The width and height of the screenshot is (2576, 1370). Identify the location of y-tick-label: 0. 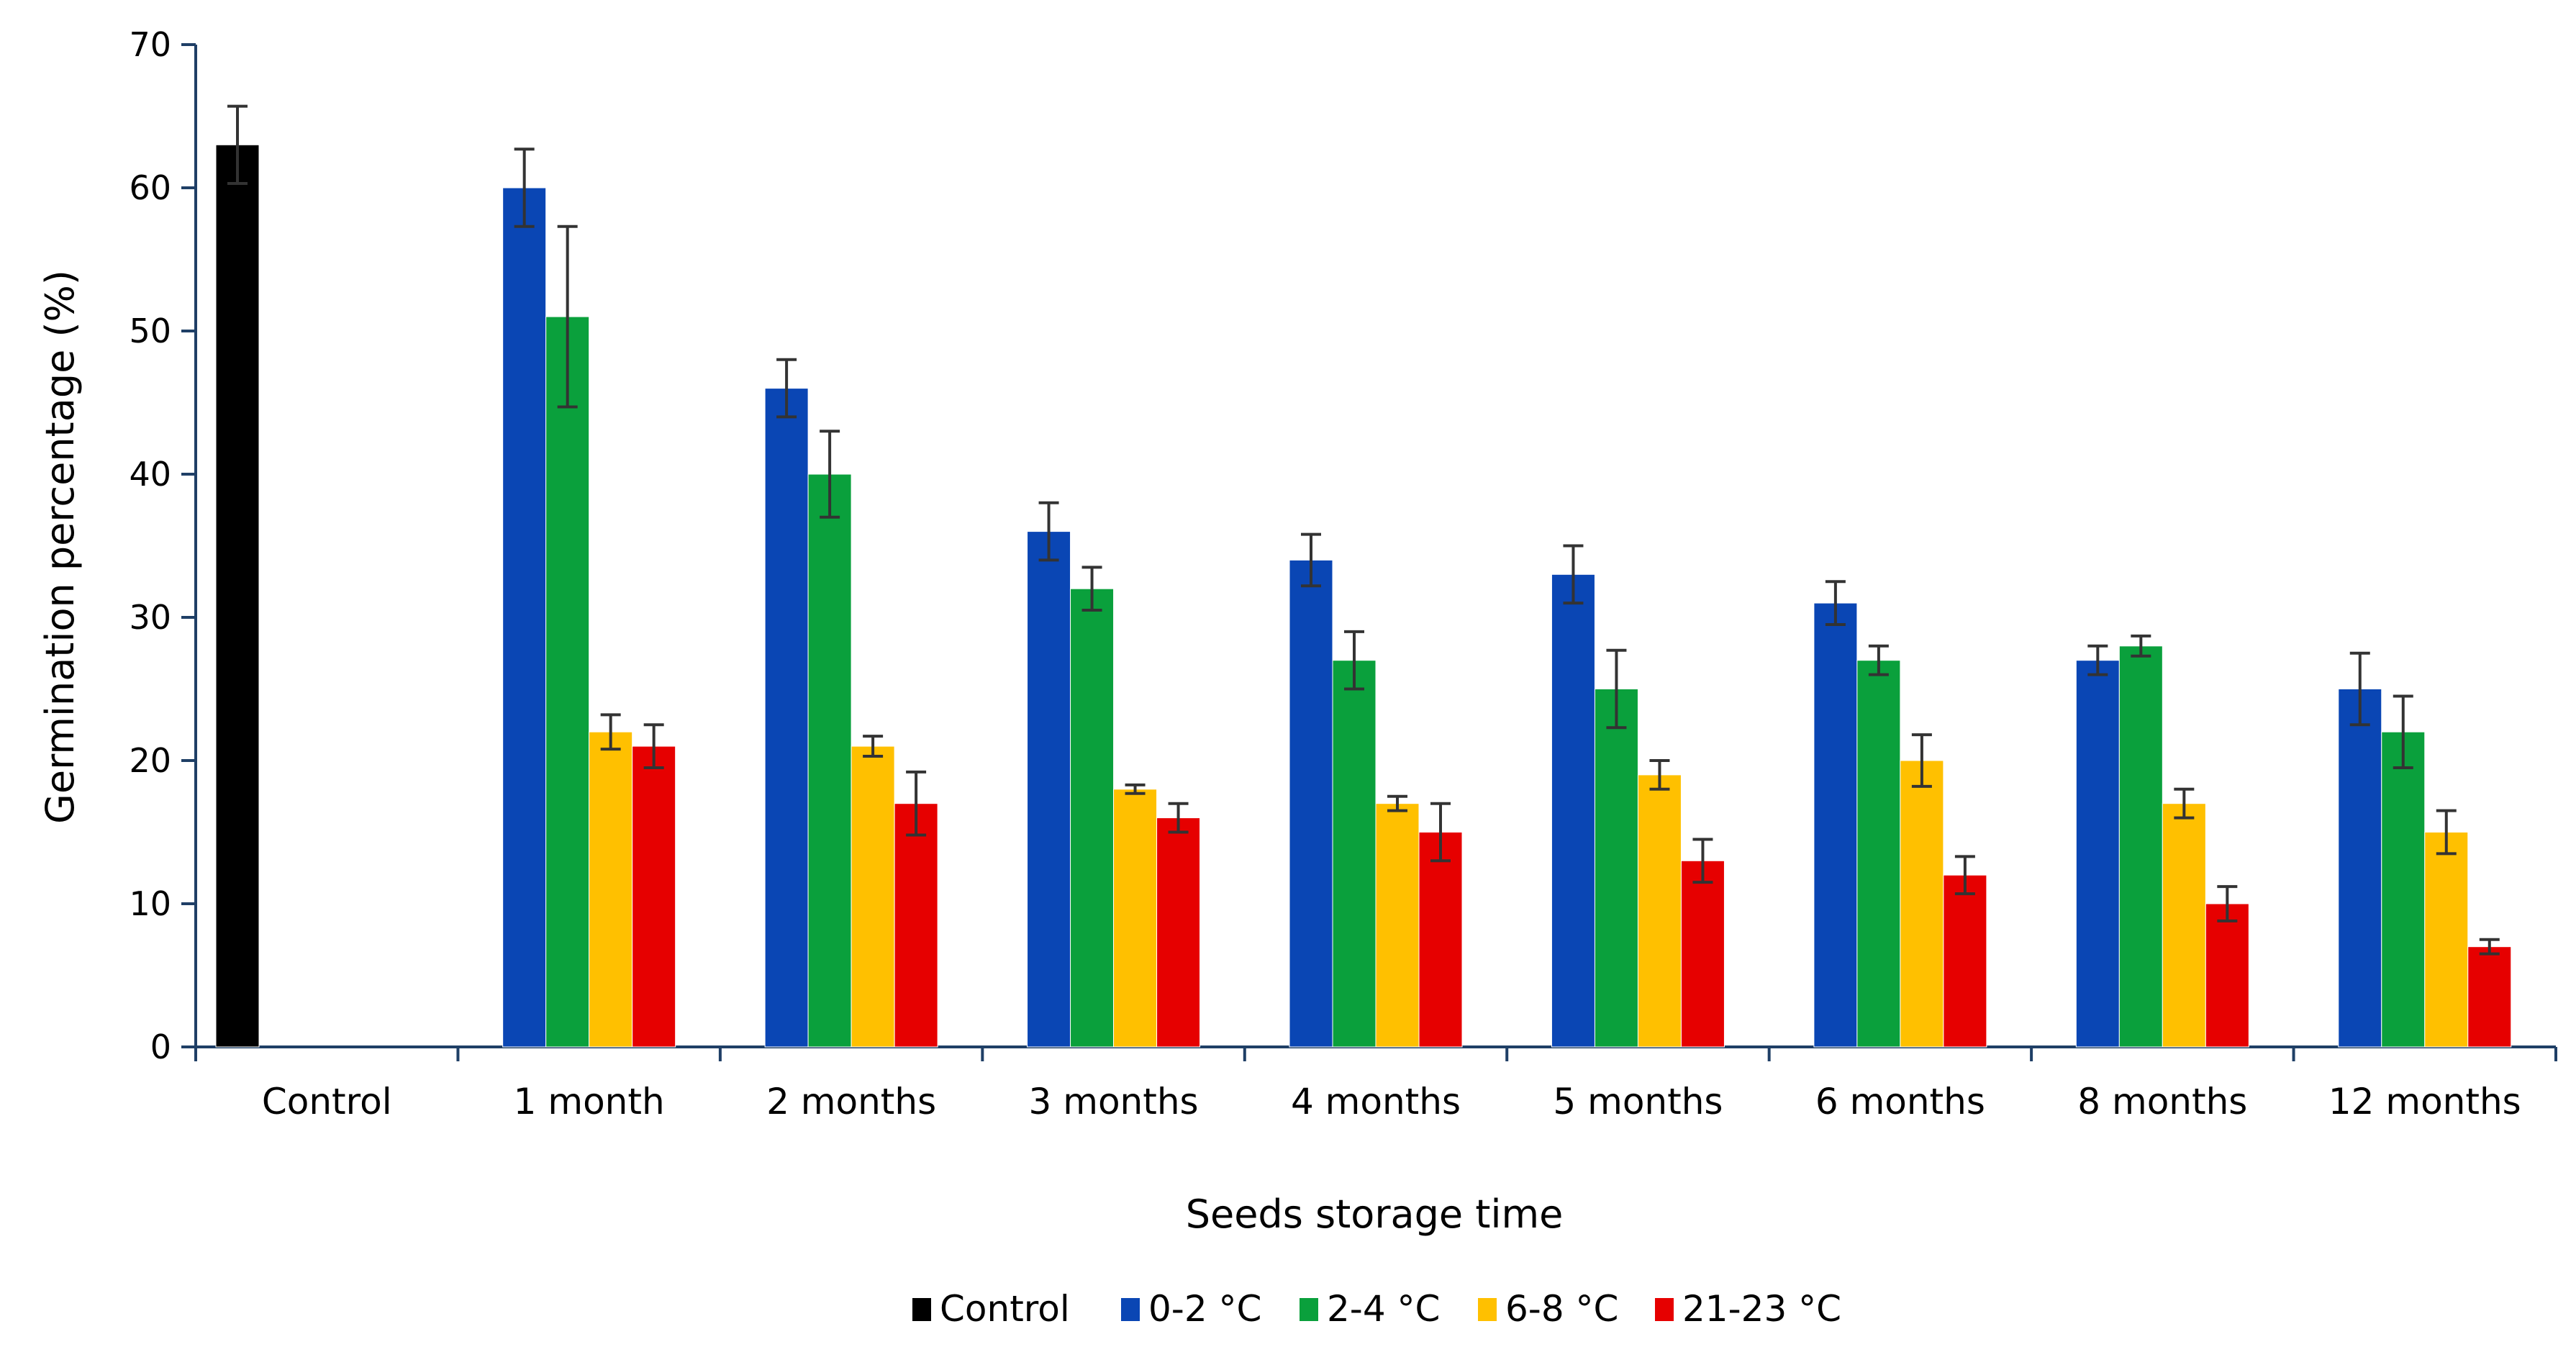
(160, 1047).